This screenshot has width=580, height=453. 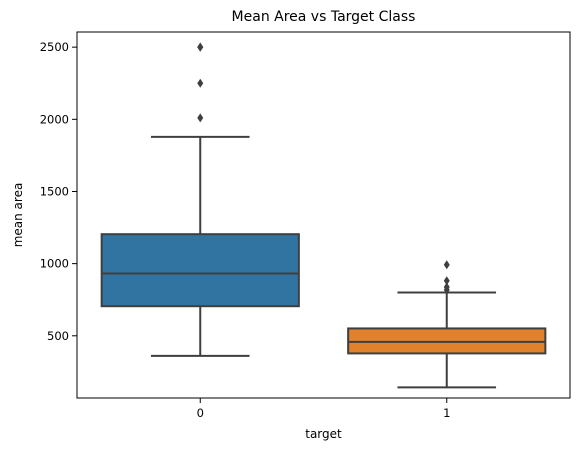 What do you see at coordinates (324, 17) in the screenshot?
I see `chart-title: Mean Area vs Target Class` at bounding box center [324, 17].